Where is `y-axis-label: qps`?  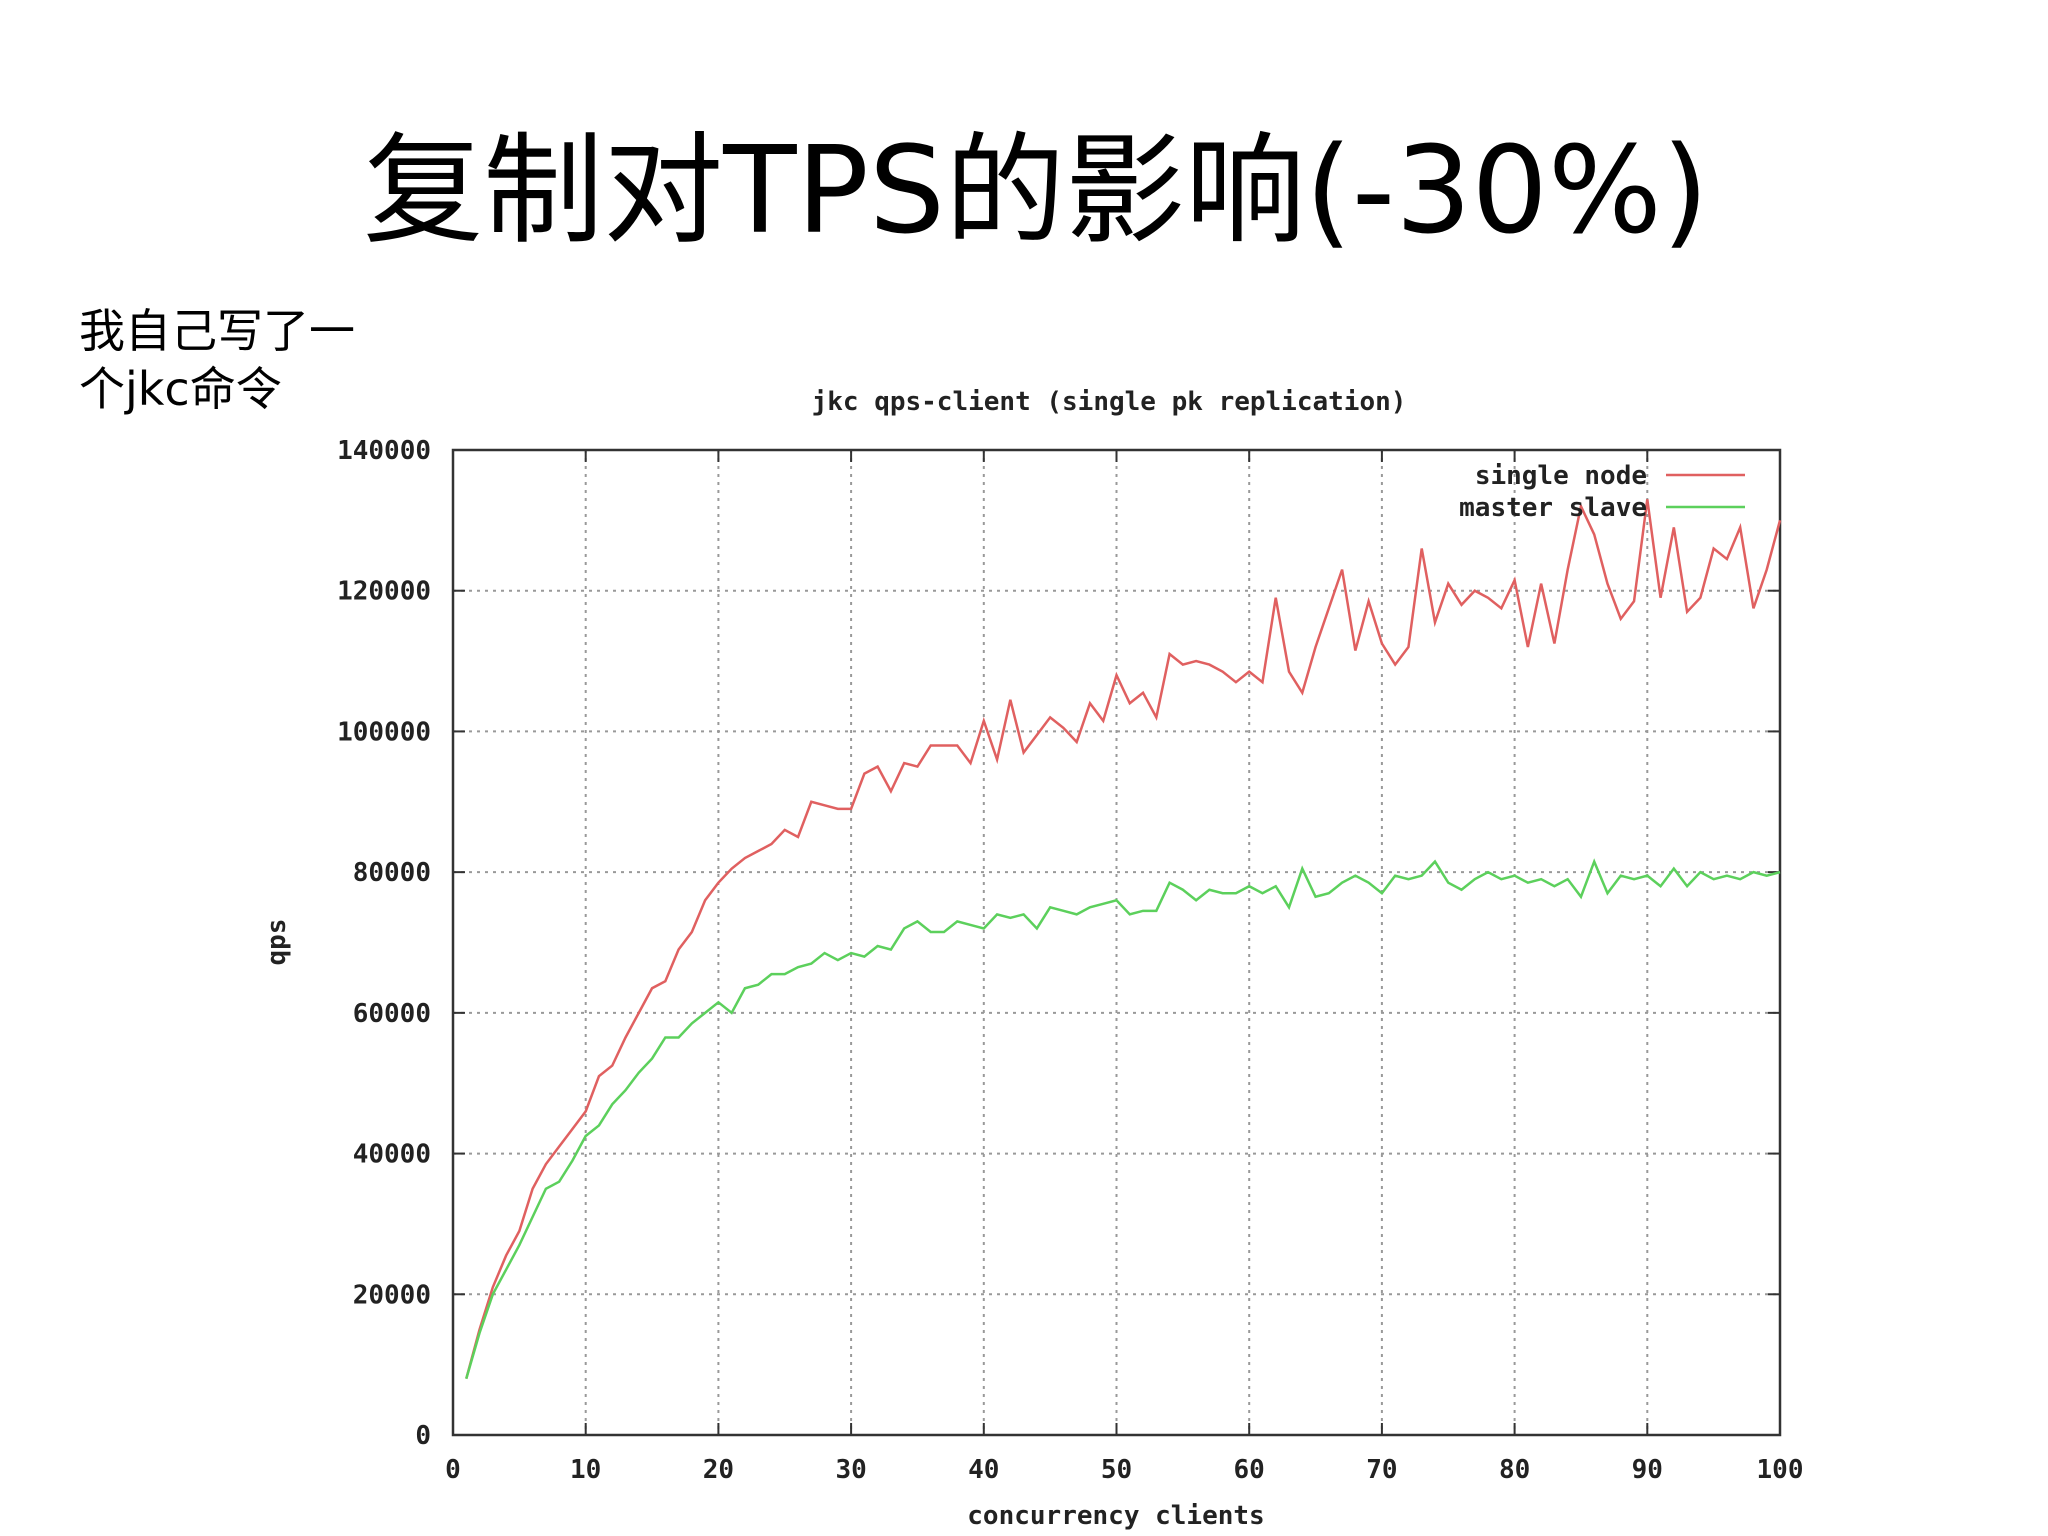
y-axis-label: qps is located at coordinates (277, 942).